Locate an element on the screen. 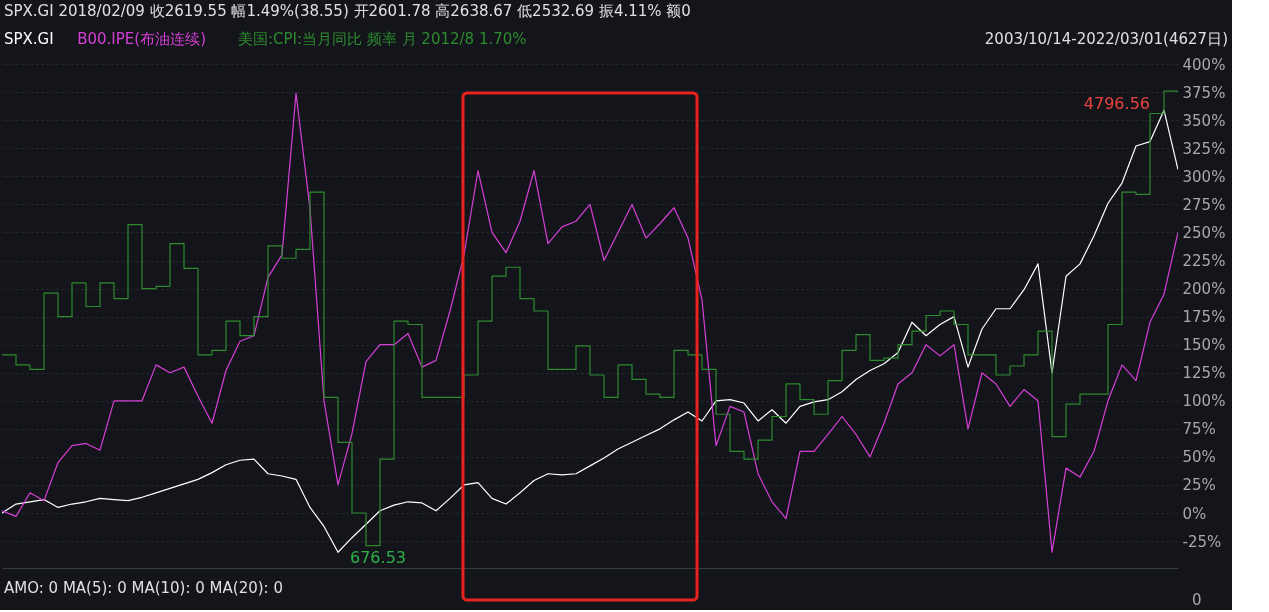  y-tick-label: 175% is located at coordinates (1204, 317).